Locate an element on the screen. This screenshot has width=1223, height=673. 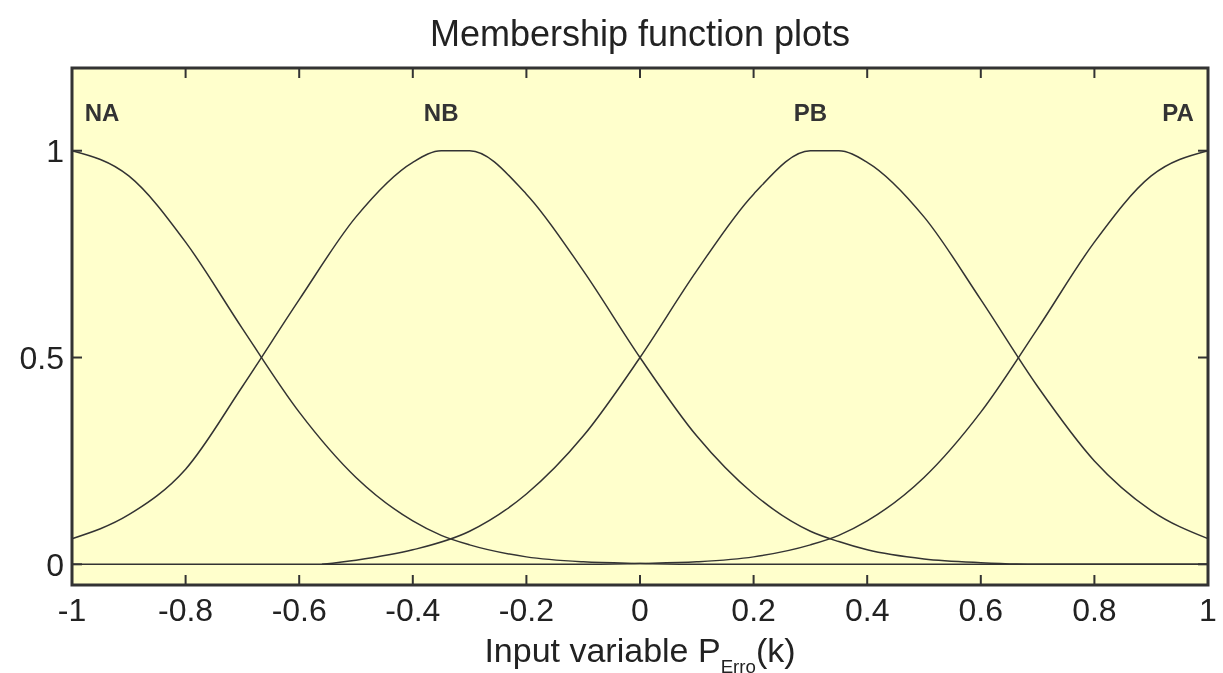
y-tick-label: 0.5 is located at coordinates (41, 357).